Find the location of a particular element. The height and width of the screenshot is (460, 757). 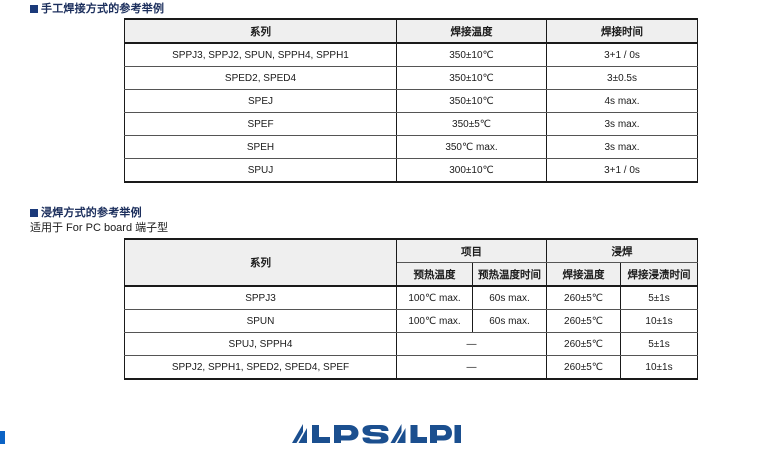

section-2-title-text: 浸焊方式的参考举例 is located at coordinates (91, 213).